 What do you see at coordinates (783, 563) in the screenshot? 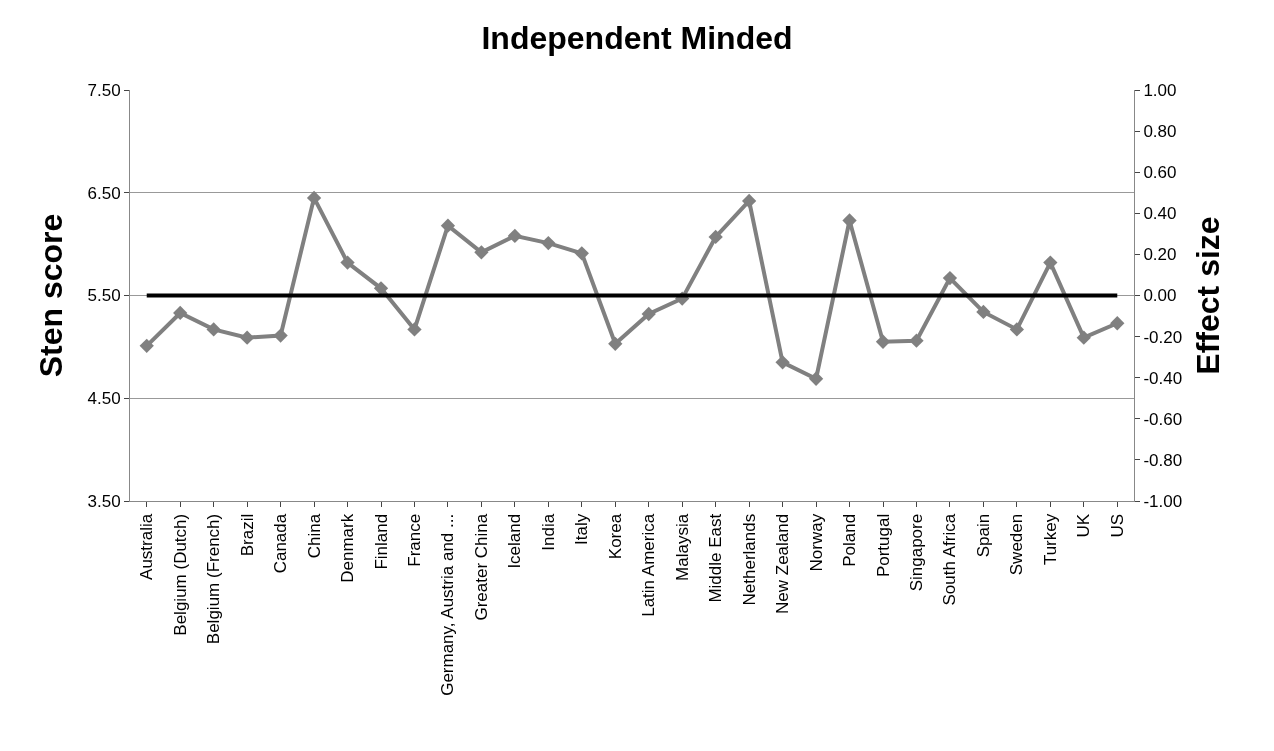
I see `x-tick-label: New Zealand` at bounding box center [783, 563].